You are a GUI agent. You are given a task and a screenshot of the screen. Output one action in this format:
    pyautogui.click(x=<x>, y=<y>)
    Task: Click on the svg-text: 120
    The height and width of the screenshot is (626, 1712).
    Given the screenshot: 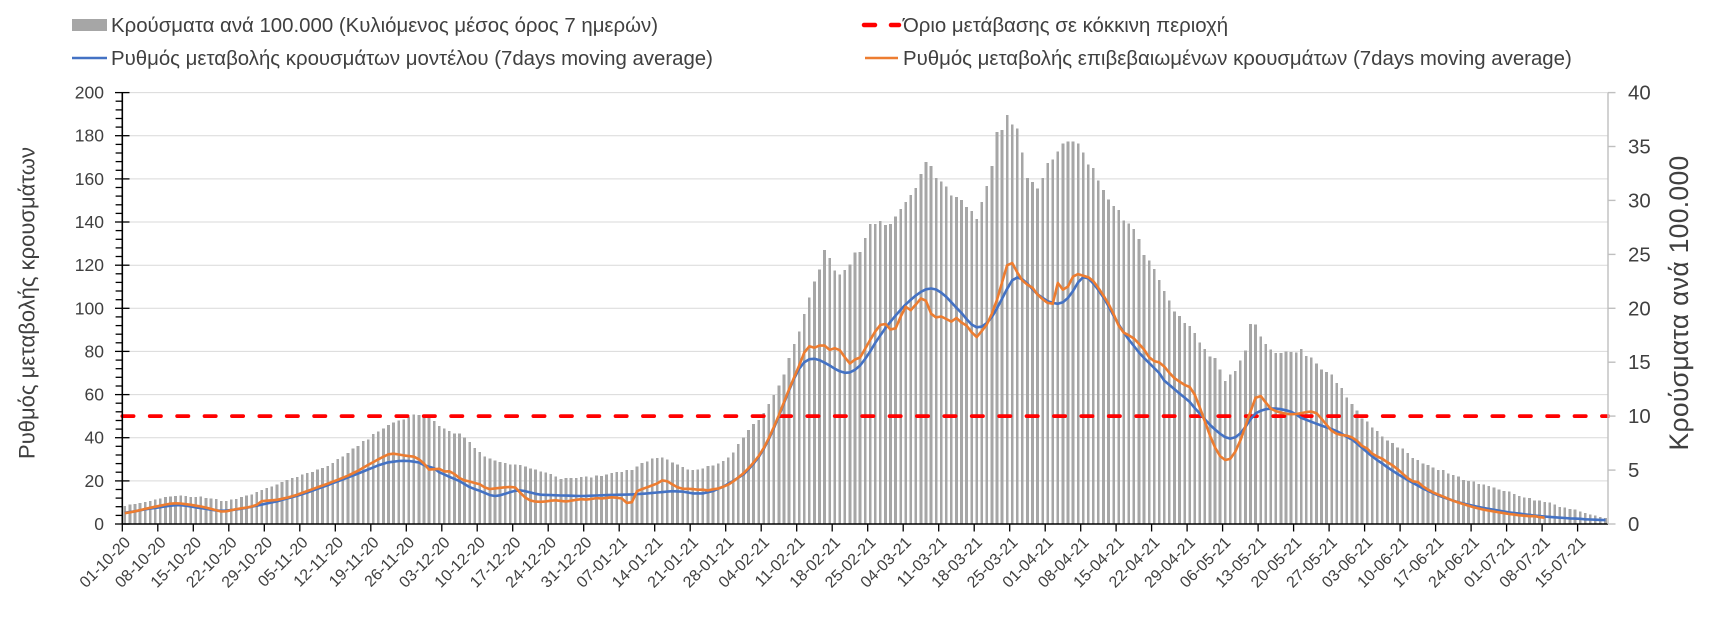 What is the action you would take?
    pyautogui.click(x=89, y=265)
    